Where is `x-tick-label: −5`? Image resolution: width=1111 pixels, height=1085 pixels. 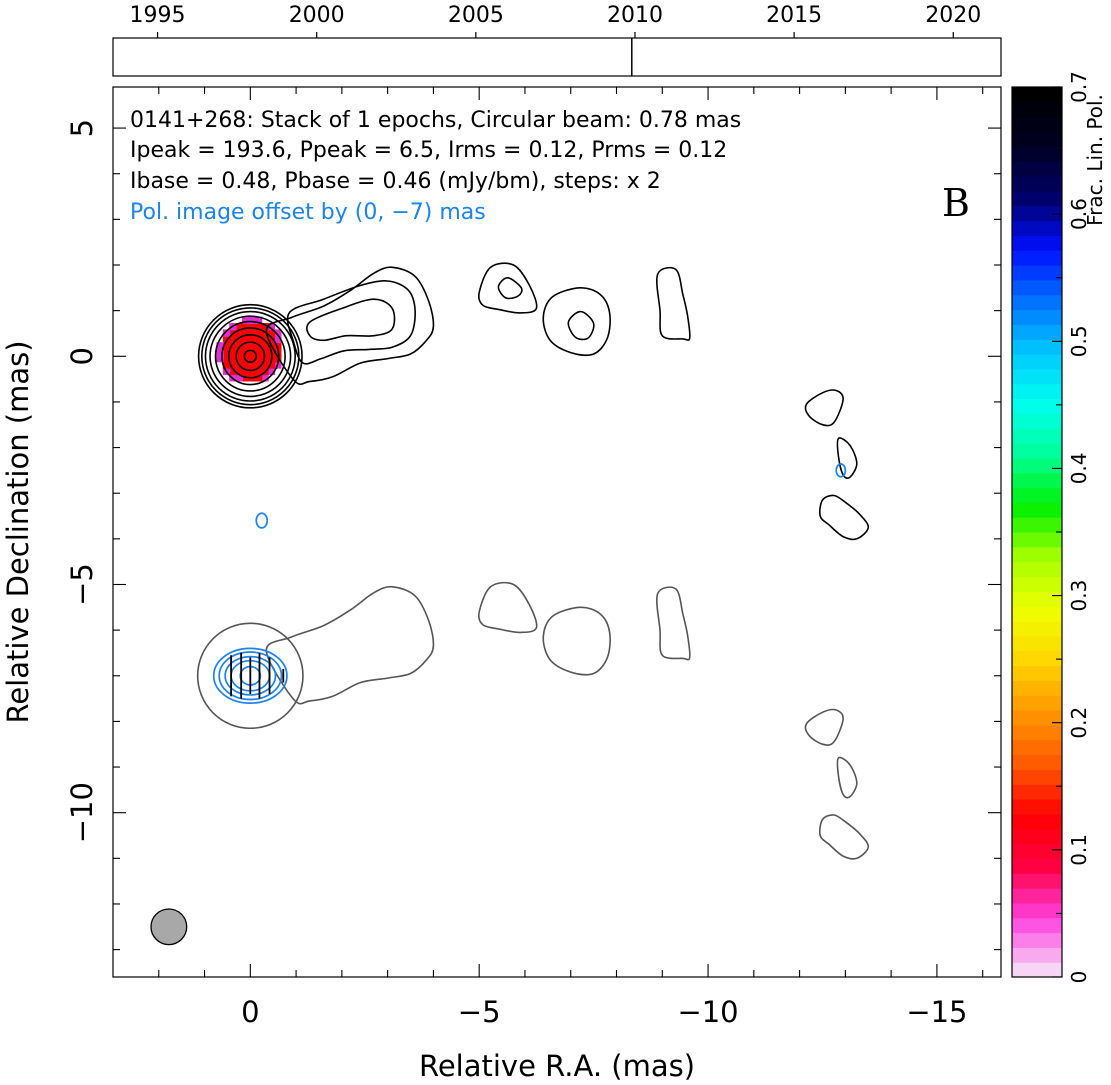 x-tick-label: −5 is located at coordinates (479, 1012).